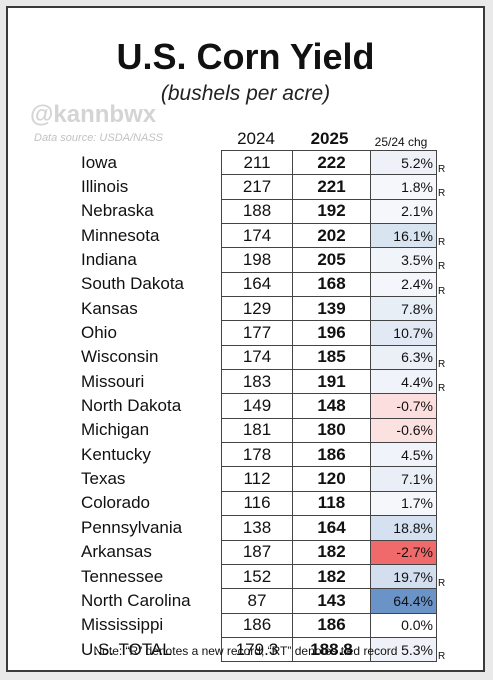 The height and width of the screenshot is (680, 493). Describe the element at coordinates (257, 552) in the screenshot. I see `yield-2024: 187` at that location.